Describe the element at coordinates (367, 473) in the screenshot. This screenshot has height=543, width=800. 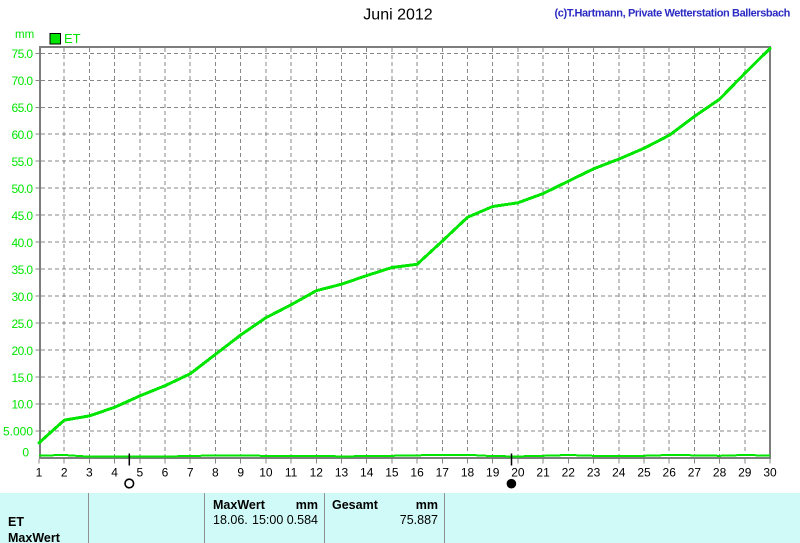
I see `svg-text: 14` at that location.